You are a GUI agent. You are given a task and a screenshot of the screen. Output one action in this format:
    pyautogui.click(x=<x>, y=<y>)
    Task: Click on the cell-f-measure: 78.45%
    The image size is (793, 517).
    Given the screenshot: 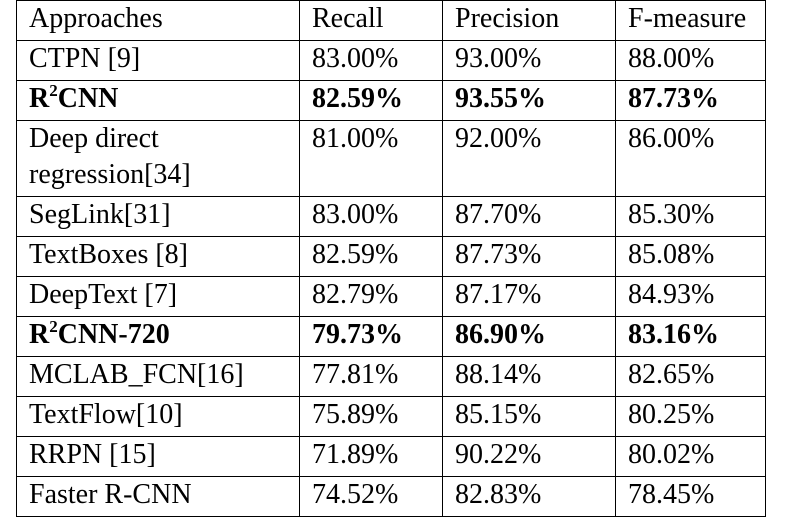 What is the action you would take?
    pyautogui.click(x=690, y=496)
    